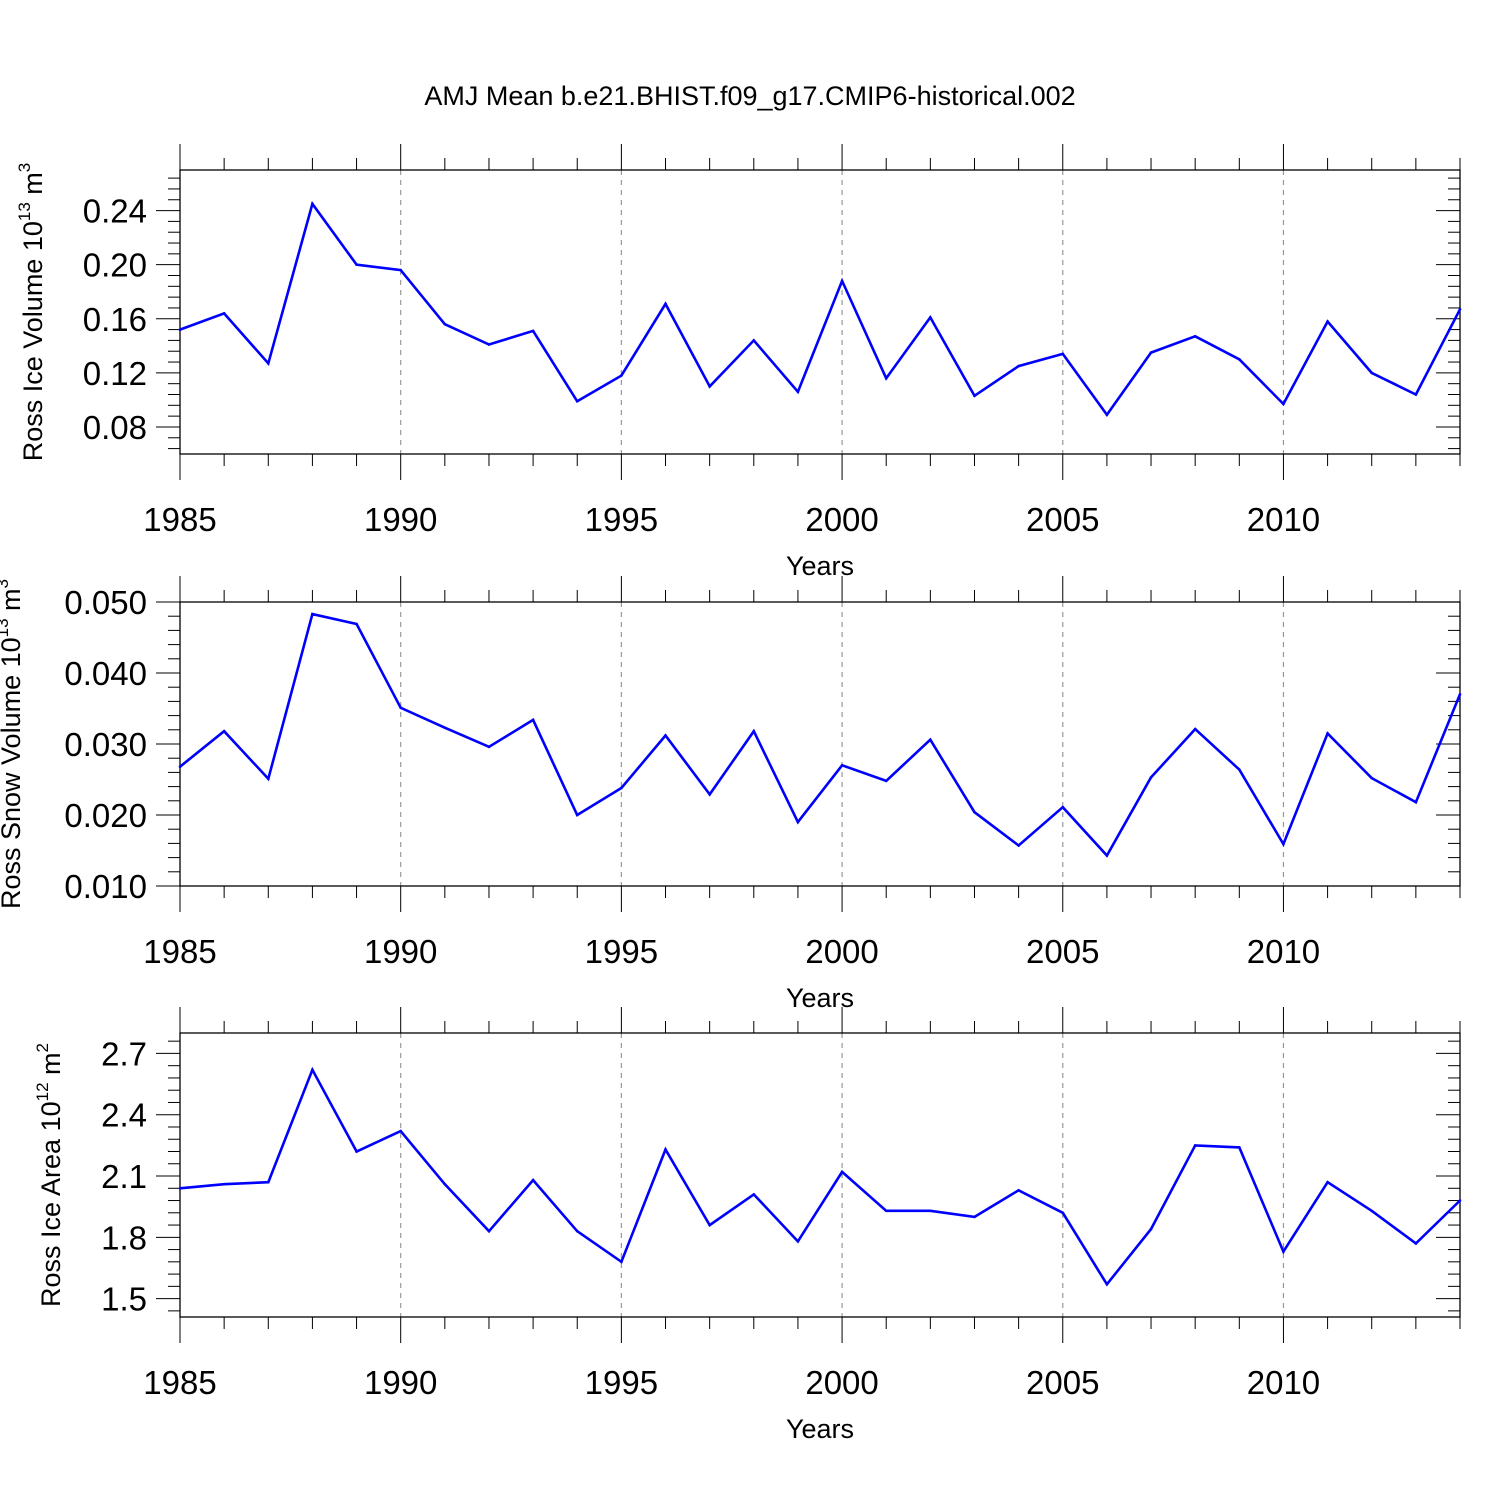  I want to click on x-tick-label: 2000, so click(841, 1382).